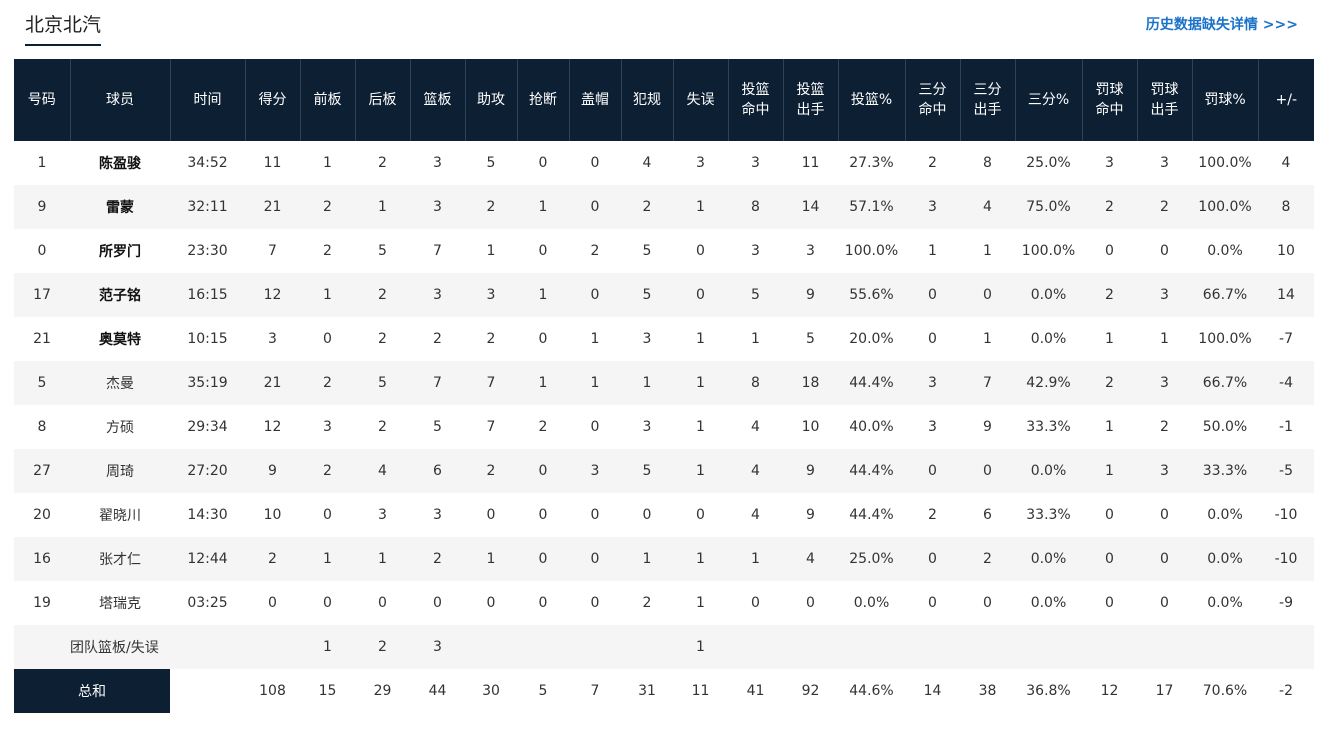 The width and height of the screenshot is (1324, 749). I want to click on player-name: 范子铭, so click(120, 295).